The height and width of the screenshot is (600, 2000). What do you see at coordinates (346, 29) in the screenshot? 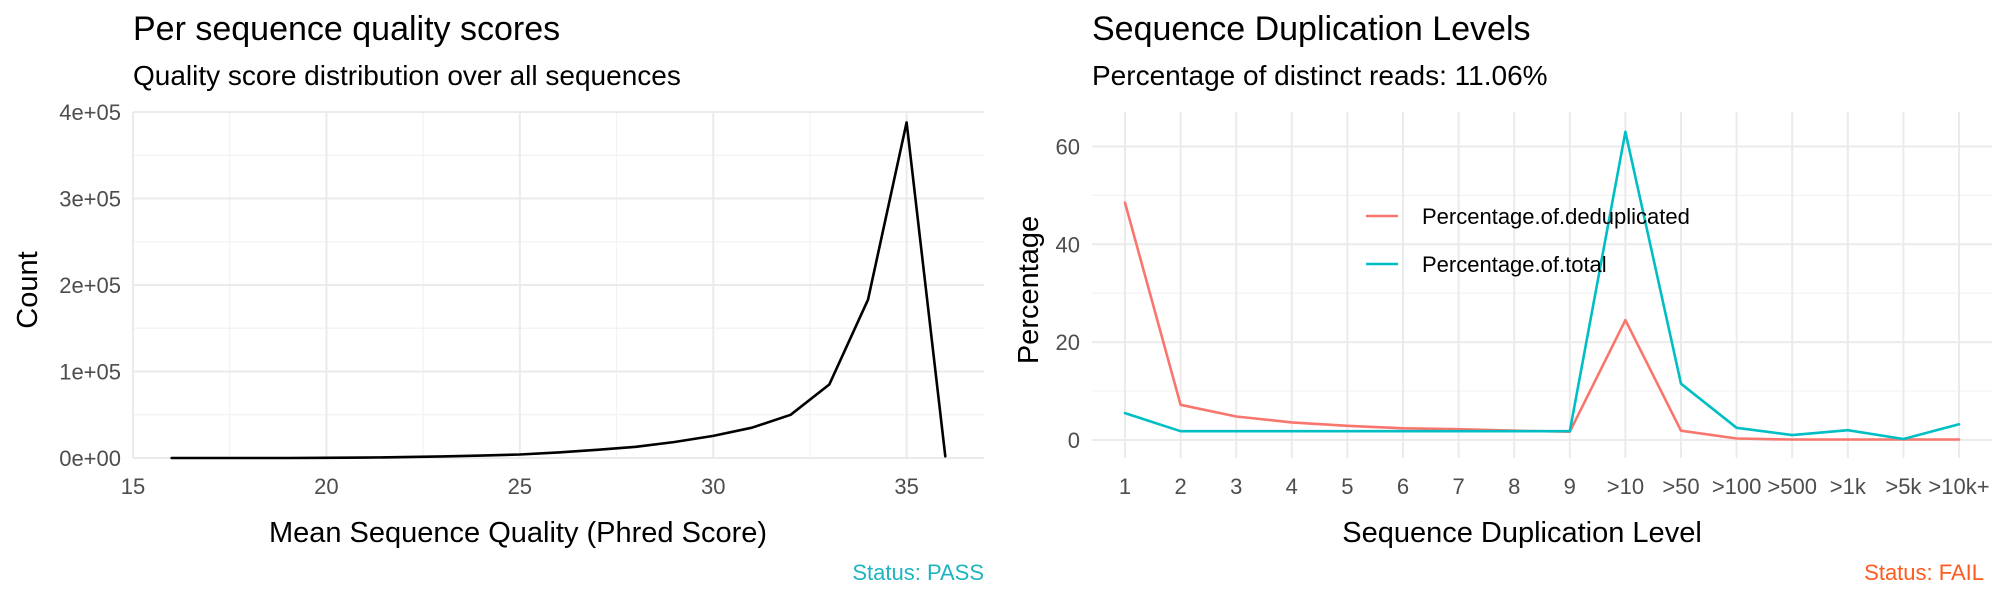
I see `quality-chart-title: Per sequence quality scores` at bounding box center [346, 29].